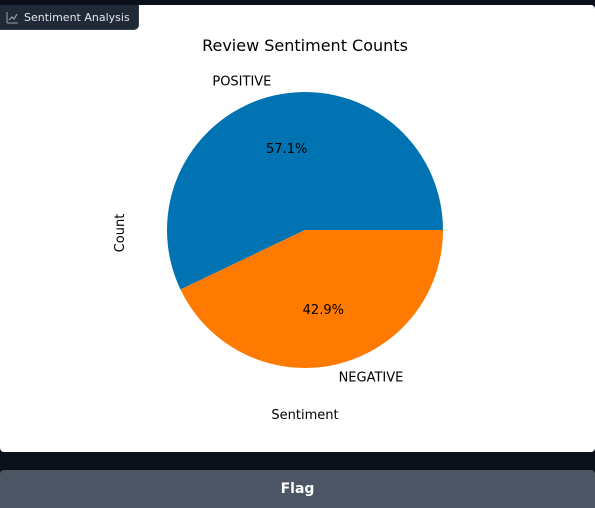  Describe the element at coordinates (241, 81) in the screenshot. I see `slice-label-positive: POSITIVE` at that location.